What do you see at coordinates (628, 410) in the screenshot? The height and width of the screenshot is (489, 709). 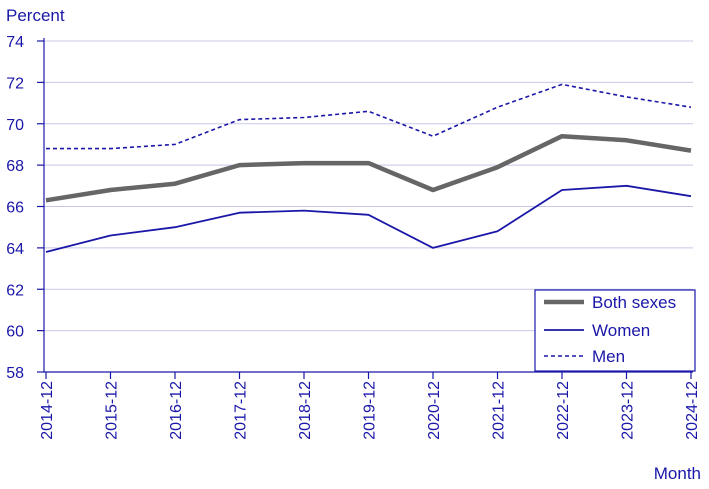 I see `x-tick-label: 2023-12` at bounding box center [628, 410].